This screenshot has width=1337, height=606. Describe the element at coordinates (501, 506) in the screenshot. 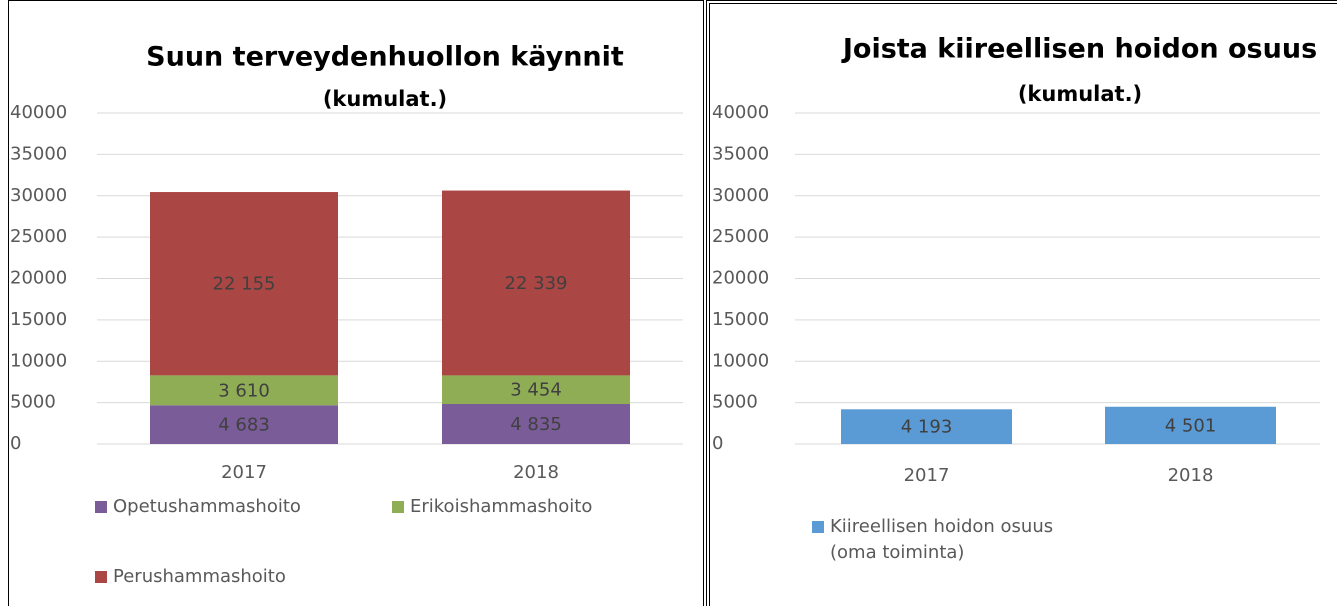

I see `legend-label: Erikoishammashoito` at that location.